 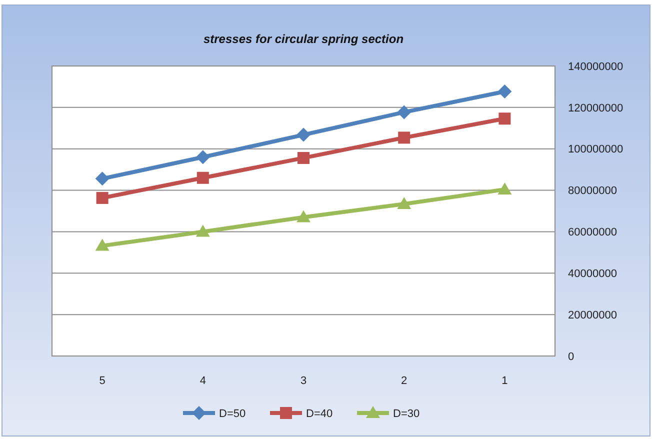 I want to click on x-tick-label: 3, so click(x=303, y=381).